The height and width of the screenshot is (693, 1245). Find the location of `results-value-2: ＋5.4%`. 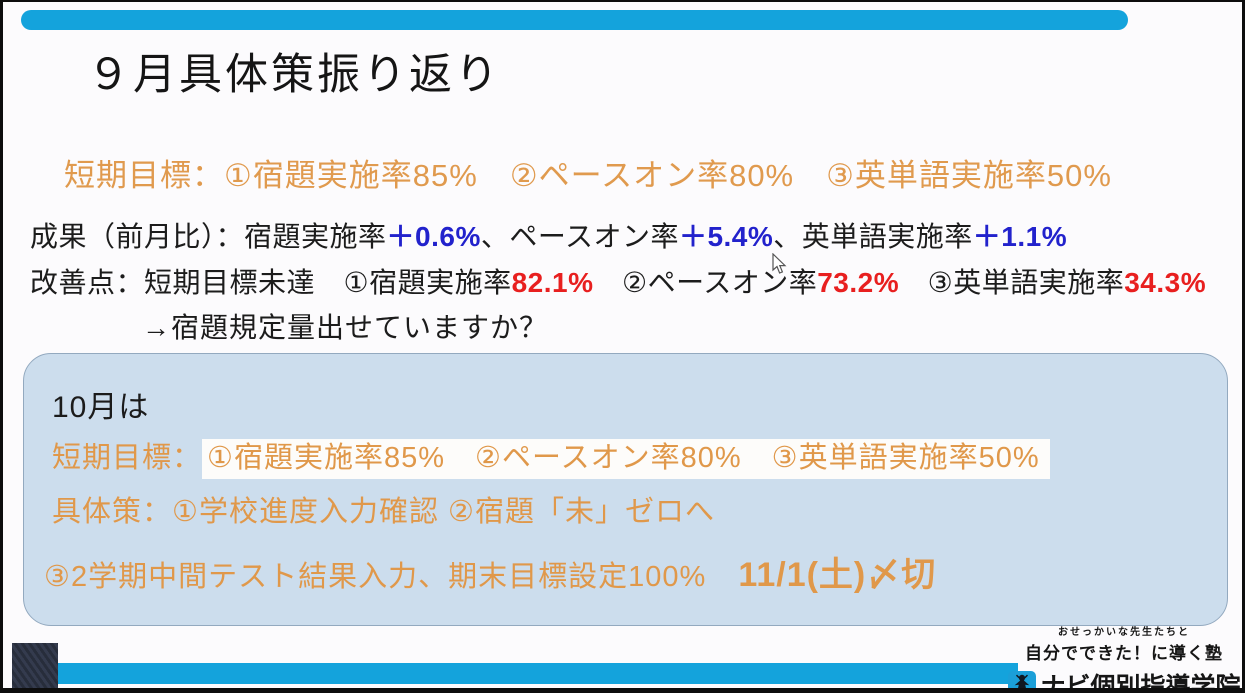

results-value-2: ＋5.4% is located at coordinates (726, 236).